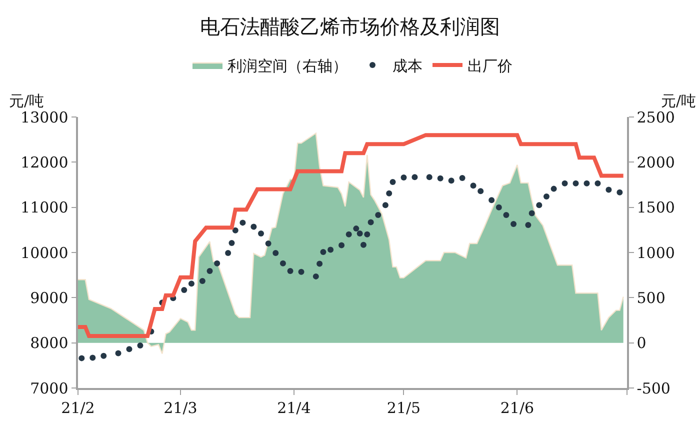 The image size is (700, 438). What do you see at coordinates (44, 117) in the screenshot?
I see `y-tick-label: 13000` at bounding box center [44, 117].